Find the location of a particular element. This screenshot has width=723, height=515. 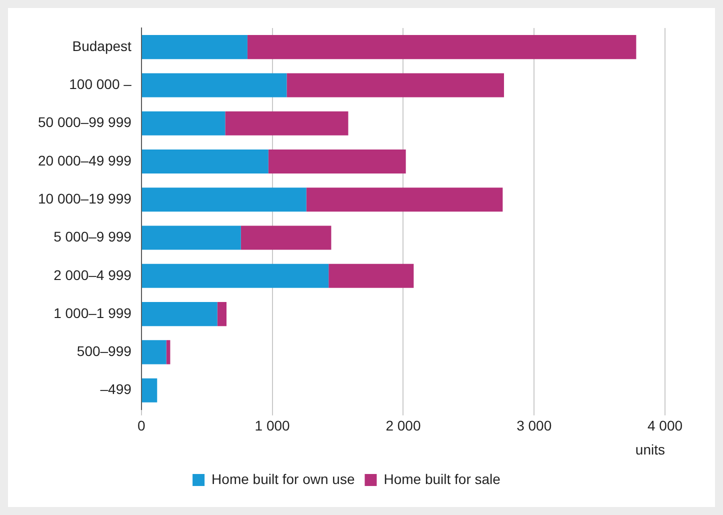

y-tick-label: 500–999 is located at coordinates (104, 351).